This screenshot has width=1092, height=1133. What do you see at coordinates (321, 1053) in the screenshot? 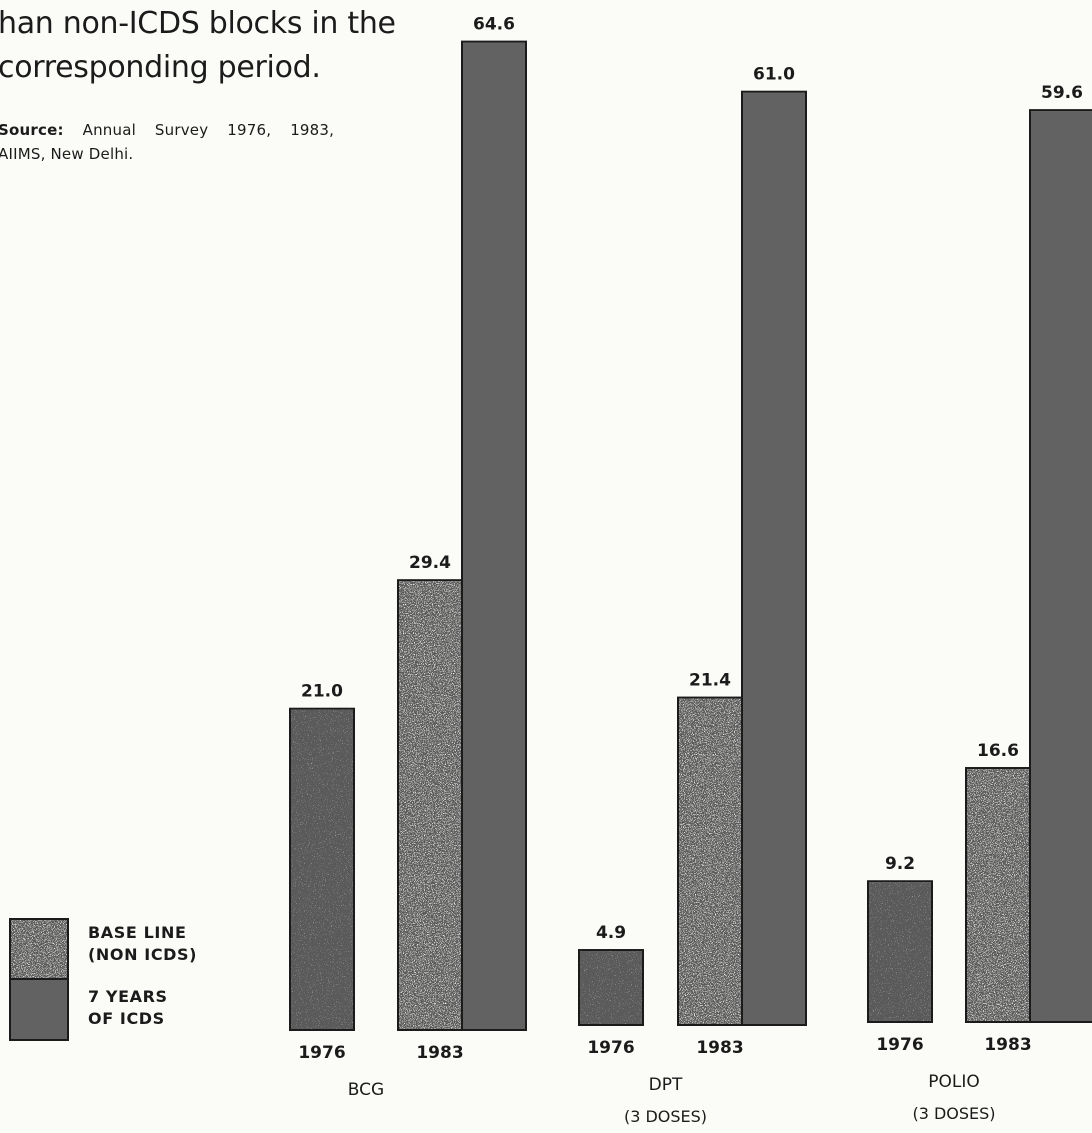
I see `year-label-bcg-1976: 1976` at bounding box center [321, 1053].